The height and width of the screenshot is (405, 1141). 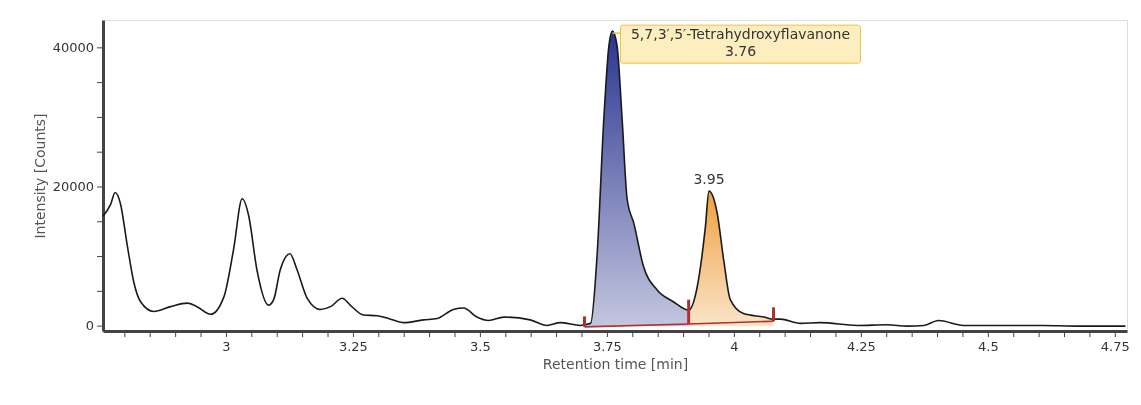 What do you see at coordinates (988, 346) in the screenshot?
I see `x-tick-label: 4.5` at bounding box center [988, 346].